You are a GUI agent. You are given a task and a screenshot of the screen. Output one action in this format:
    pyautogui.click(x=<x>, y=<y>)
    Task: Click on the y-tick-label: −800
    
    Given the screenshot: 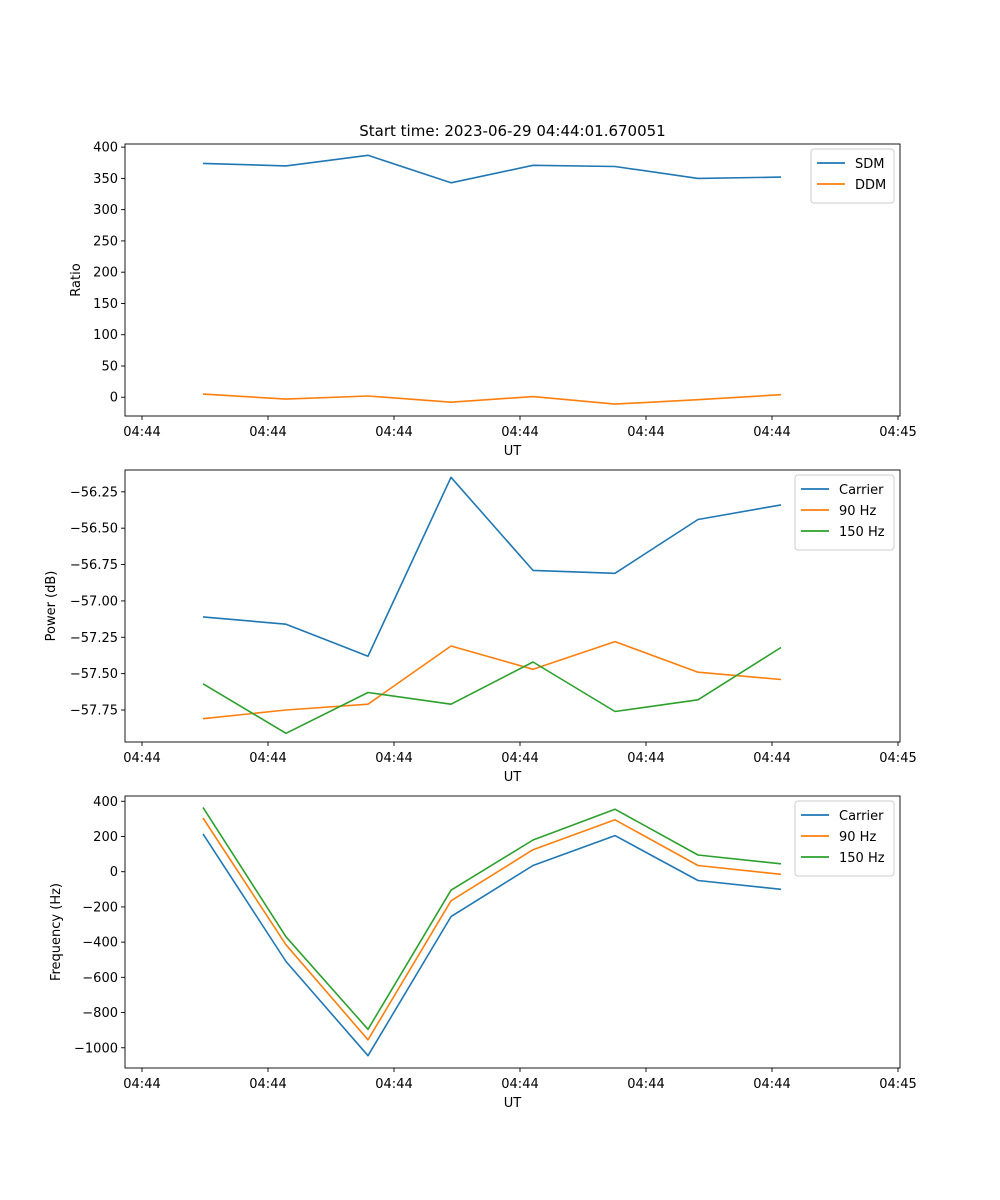 What is the action you would take?
    pyautogui.click(x=100, y=1013)
    